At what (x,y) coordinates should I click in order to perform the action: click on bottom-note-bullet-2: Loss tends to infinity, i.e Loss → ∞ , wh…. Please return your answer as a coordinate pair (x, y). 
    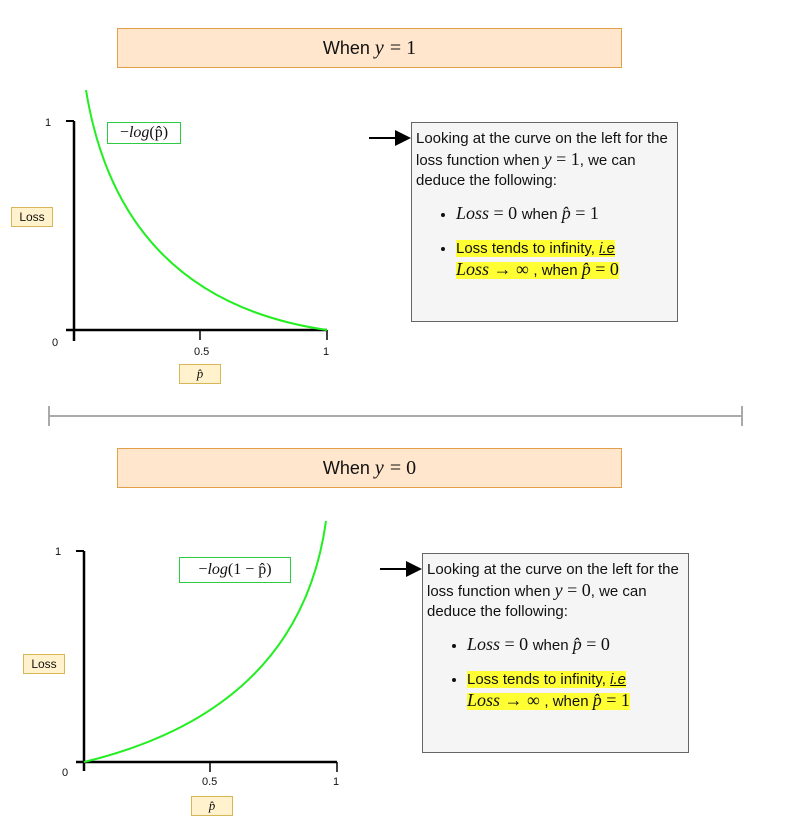
    Looking at the image, I should click on (575, 691).